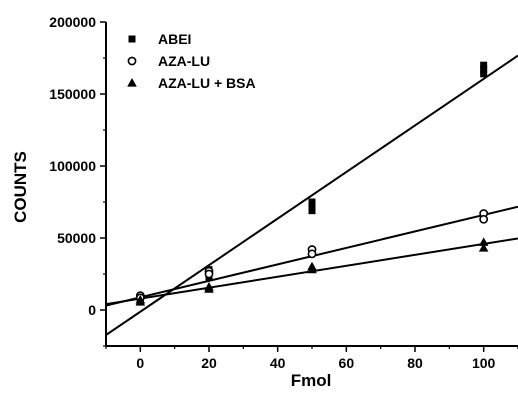  I want to click on y-tick-label: 100000, so click(72, 166).